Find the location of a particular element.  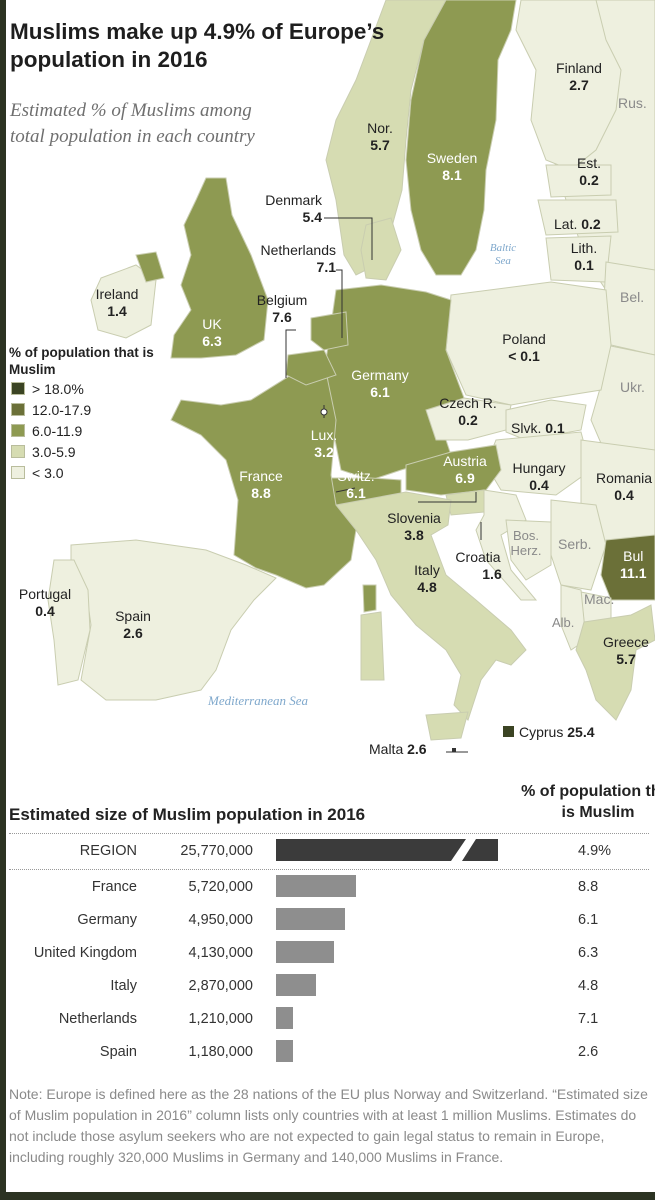

label-cyprus: Cyprus 25.4 is located at coordinates (557, 732).